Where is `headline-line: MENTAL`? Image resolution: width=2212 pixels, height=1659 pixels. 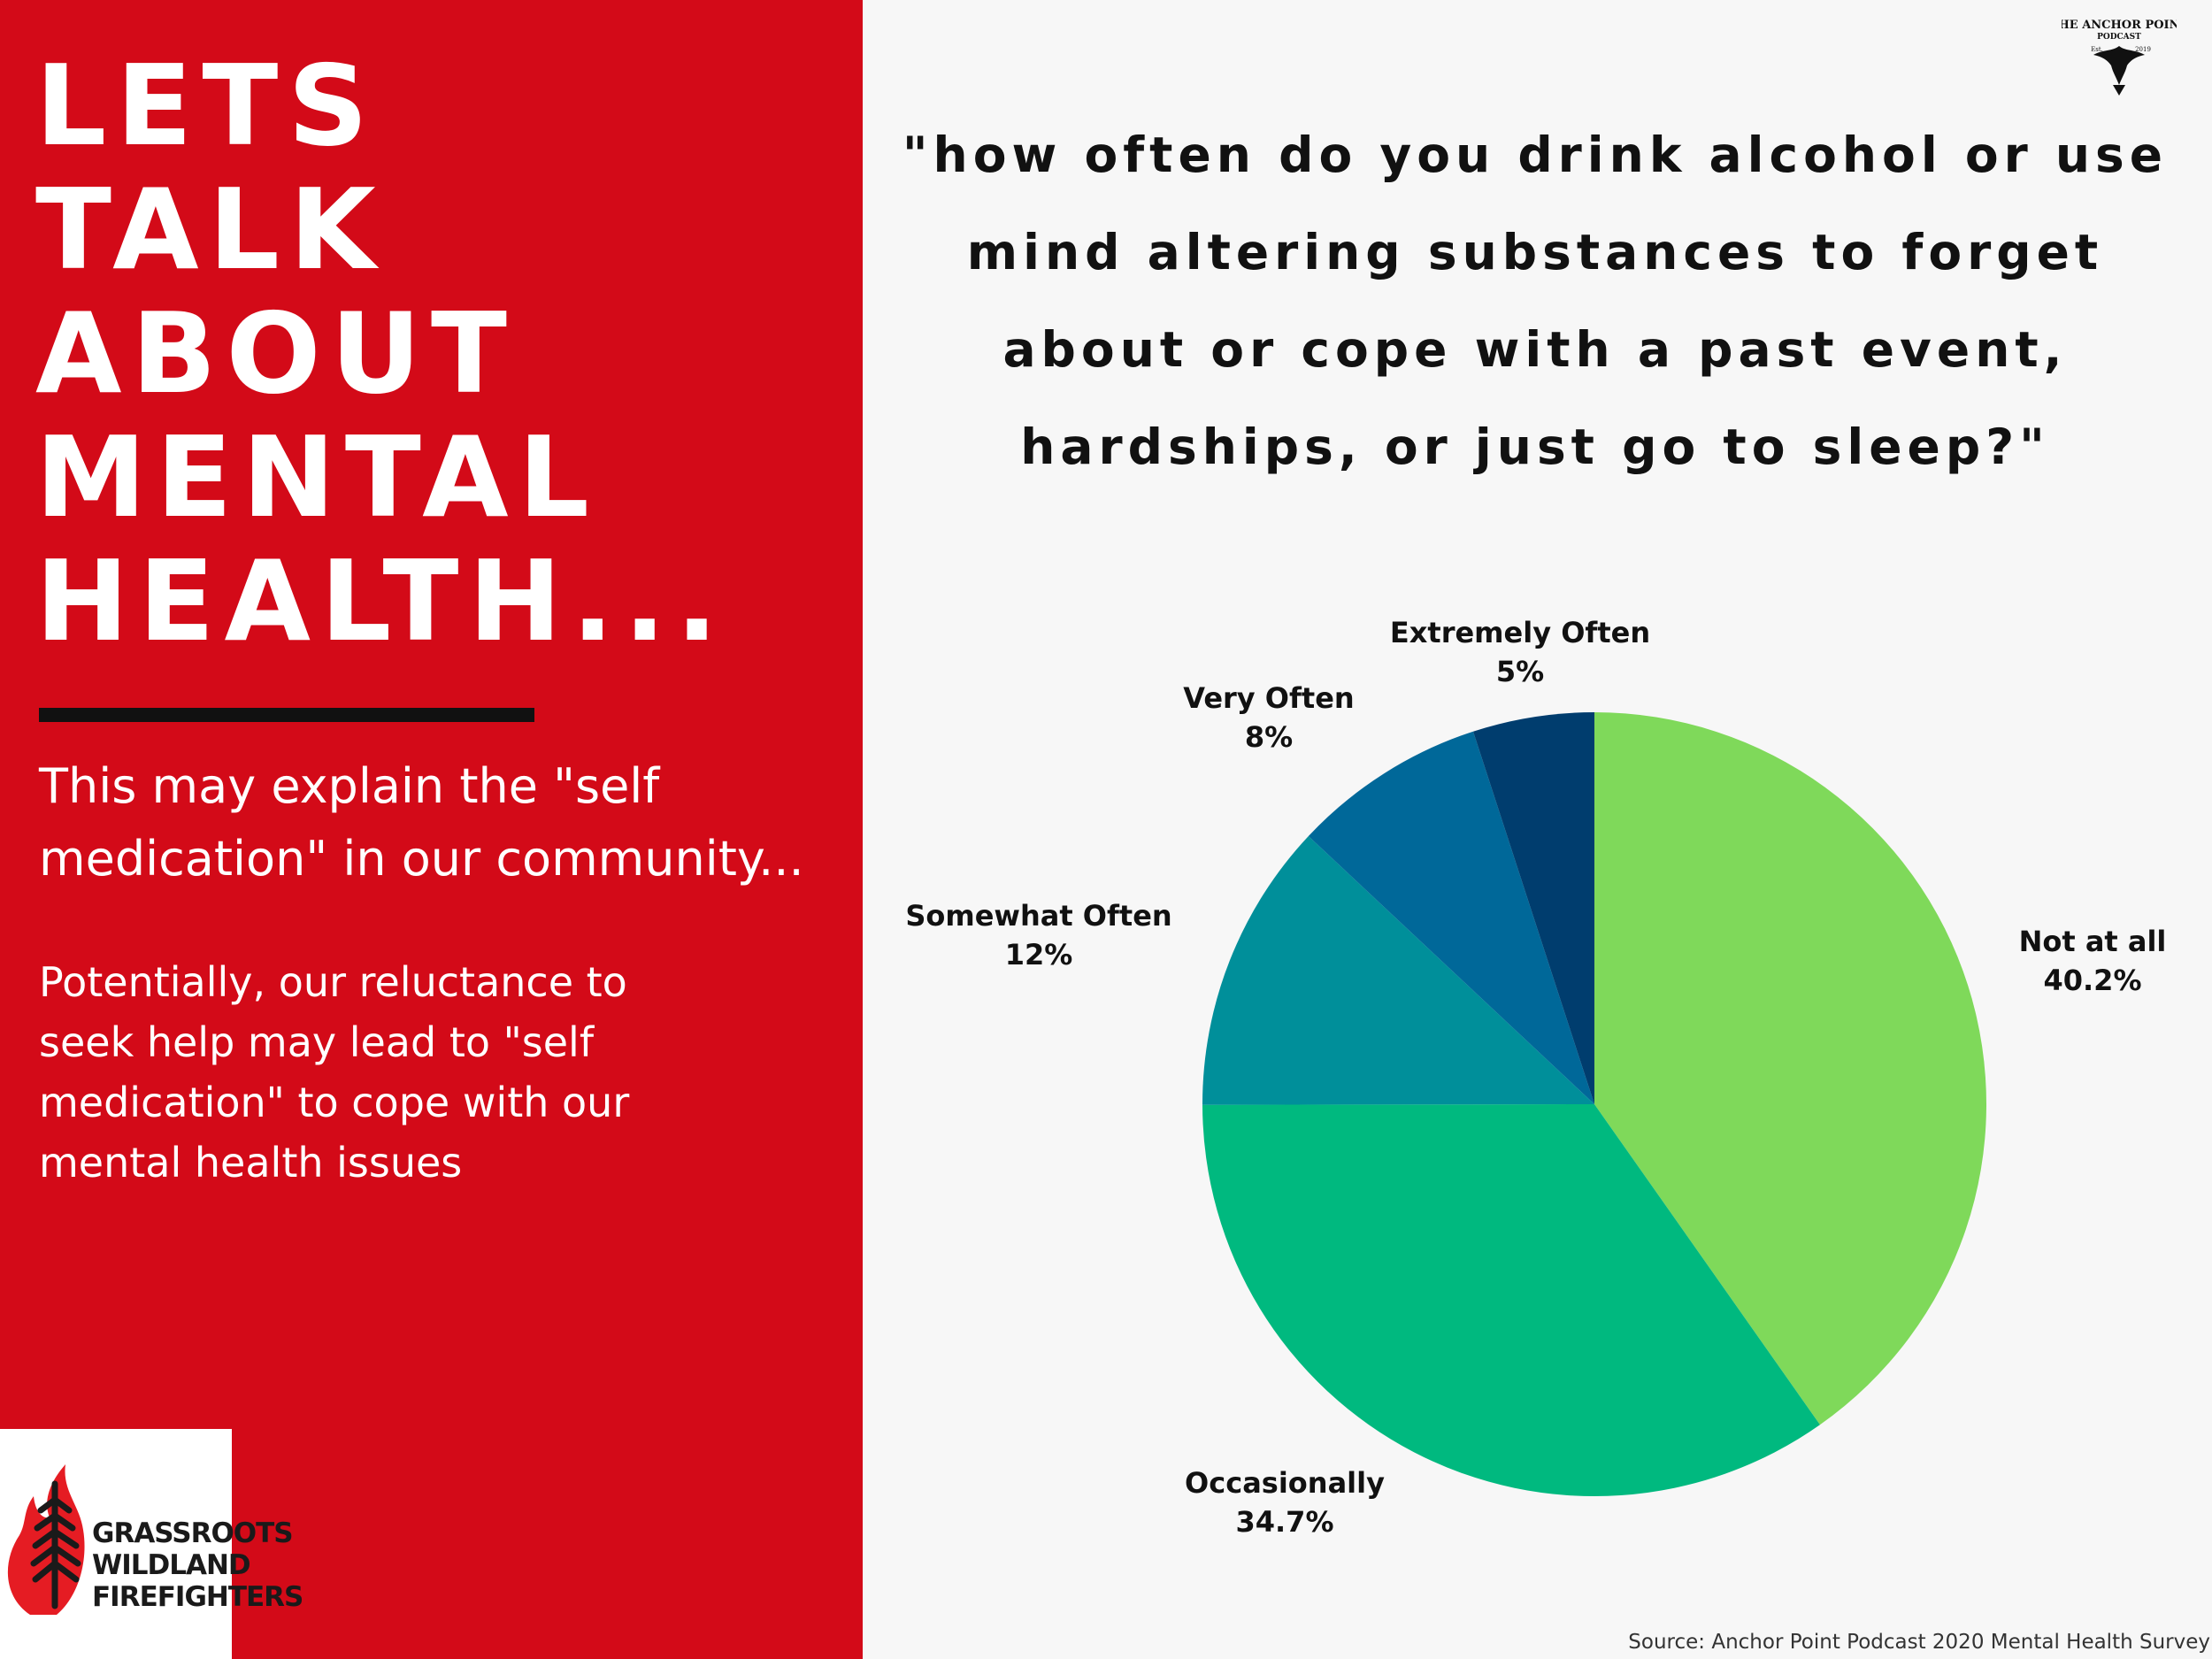
headline-line: MENTAL is located at coordinates (317, 477).